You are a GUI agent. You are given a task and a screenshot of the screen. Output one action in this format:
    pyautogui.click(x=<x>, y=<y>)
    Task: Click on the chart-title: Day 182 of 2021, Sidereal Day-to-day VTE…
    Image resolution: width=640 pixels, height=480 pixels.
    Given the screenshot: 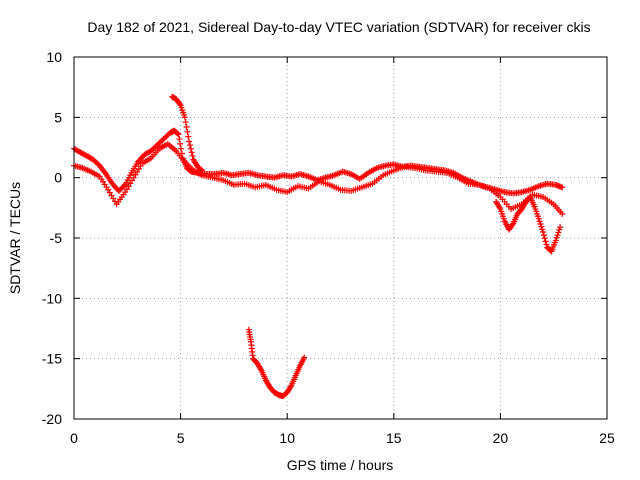 What is the action you would take?
    pyautogui.click(x=338, y=27)
    